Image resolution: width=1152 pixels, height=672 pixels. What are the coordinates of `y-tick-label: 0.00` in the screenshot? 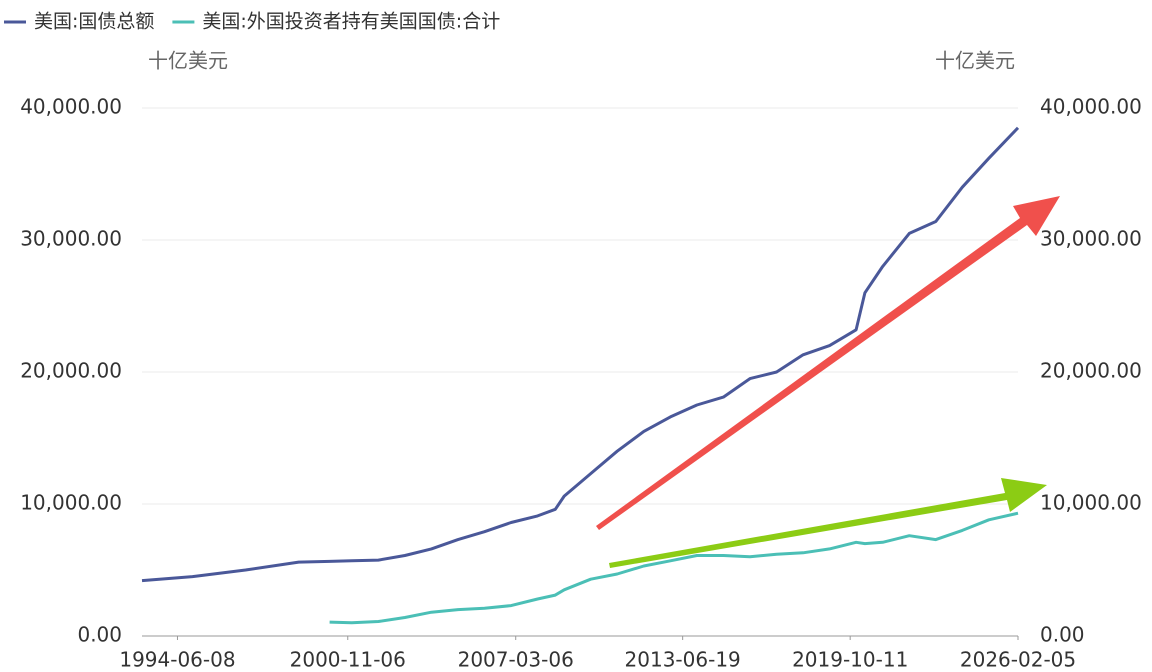 It's located at (99, 635).